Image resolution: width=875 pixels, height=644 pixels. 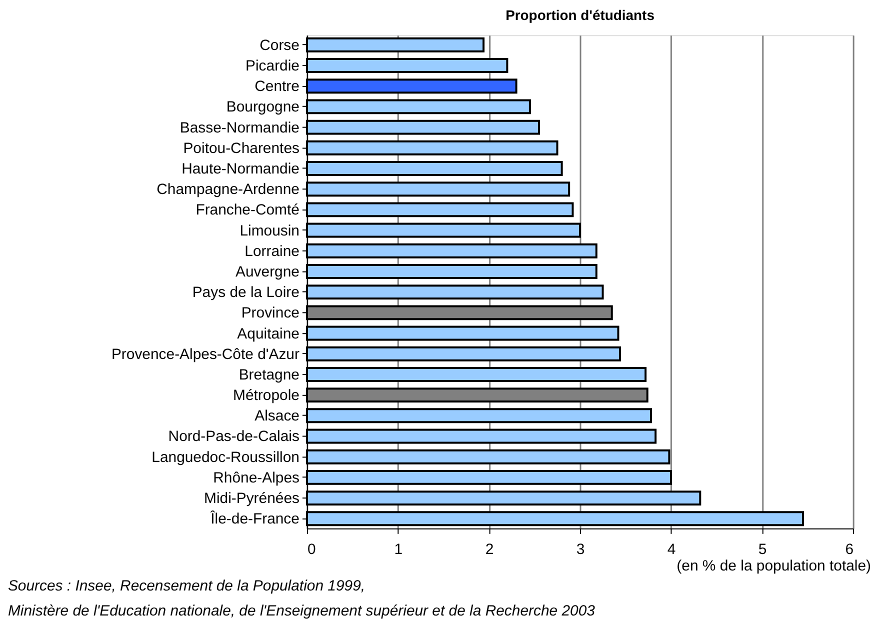 What do you see at coordinates (256, 477) in the screenshot?
I see `y-tick-label: Rhône-Alpes` at bounding box center [256, 477].